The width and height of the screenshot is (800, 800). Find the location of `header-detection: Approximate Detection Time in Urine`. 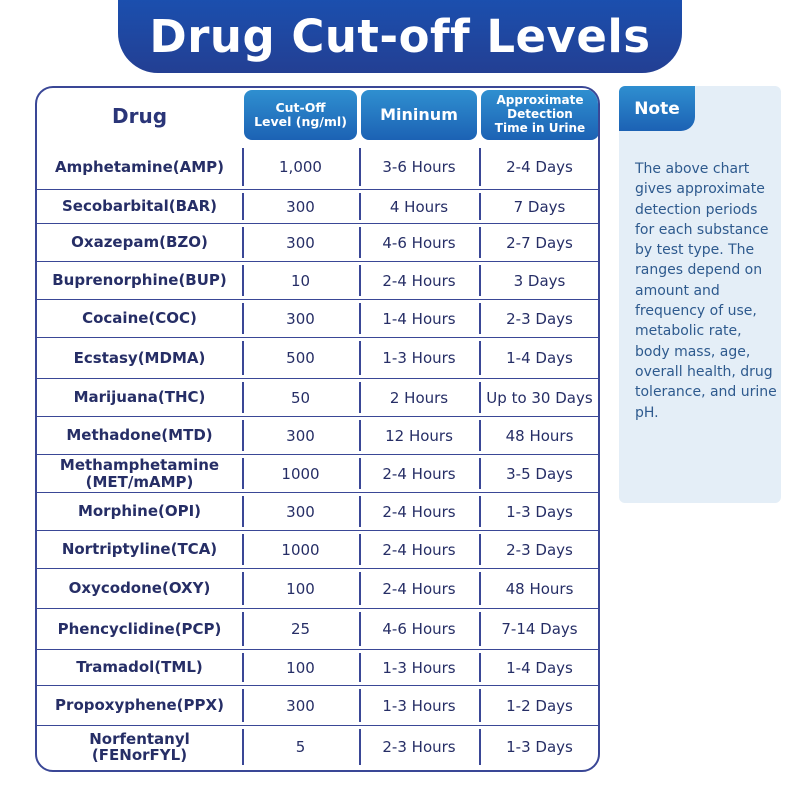

header-detection: Approximate Detection Time in Urine is located at coordinates (539, 115).